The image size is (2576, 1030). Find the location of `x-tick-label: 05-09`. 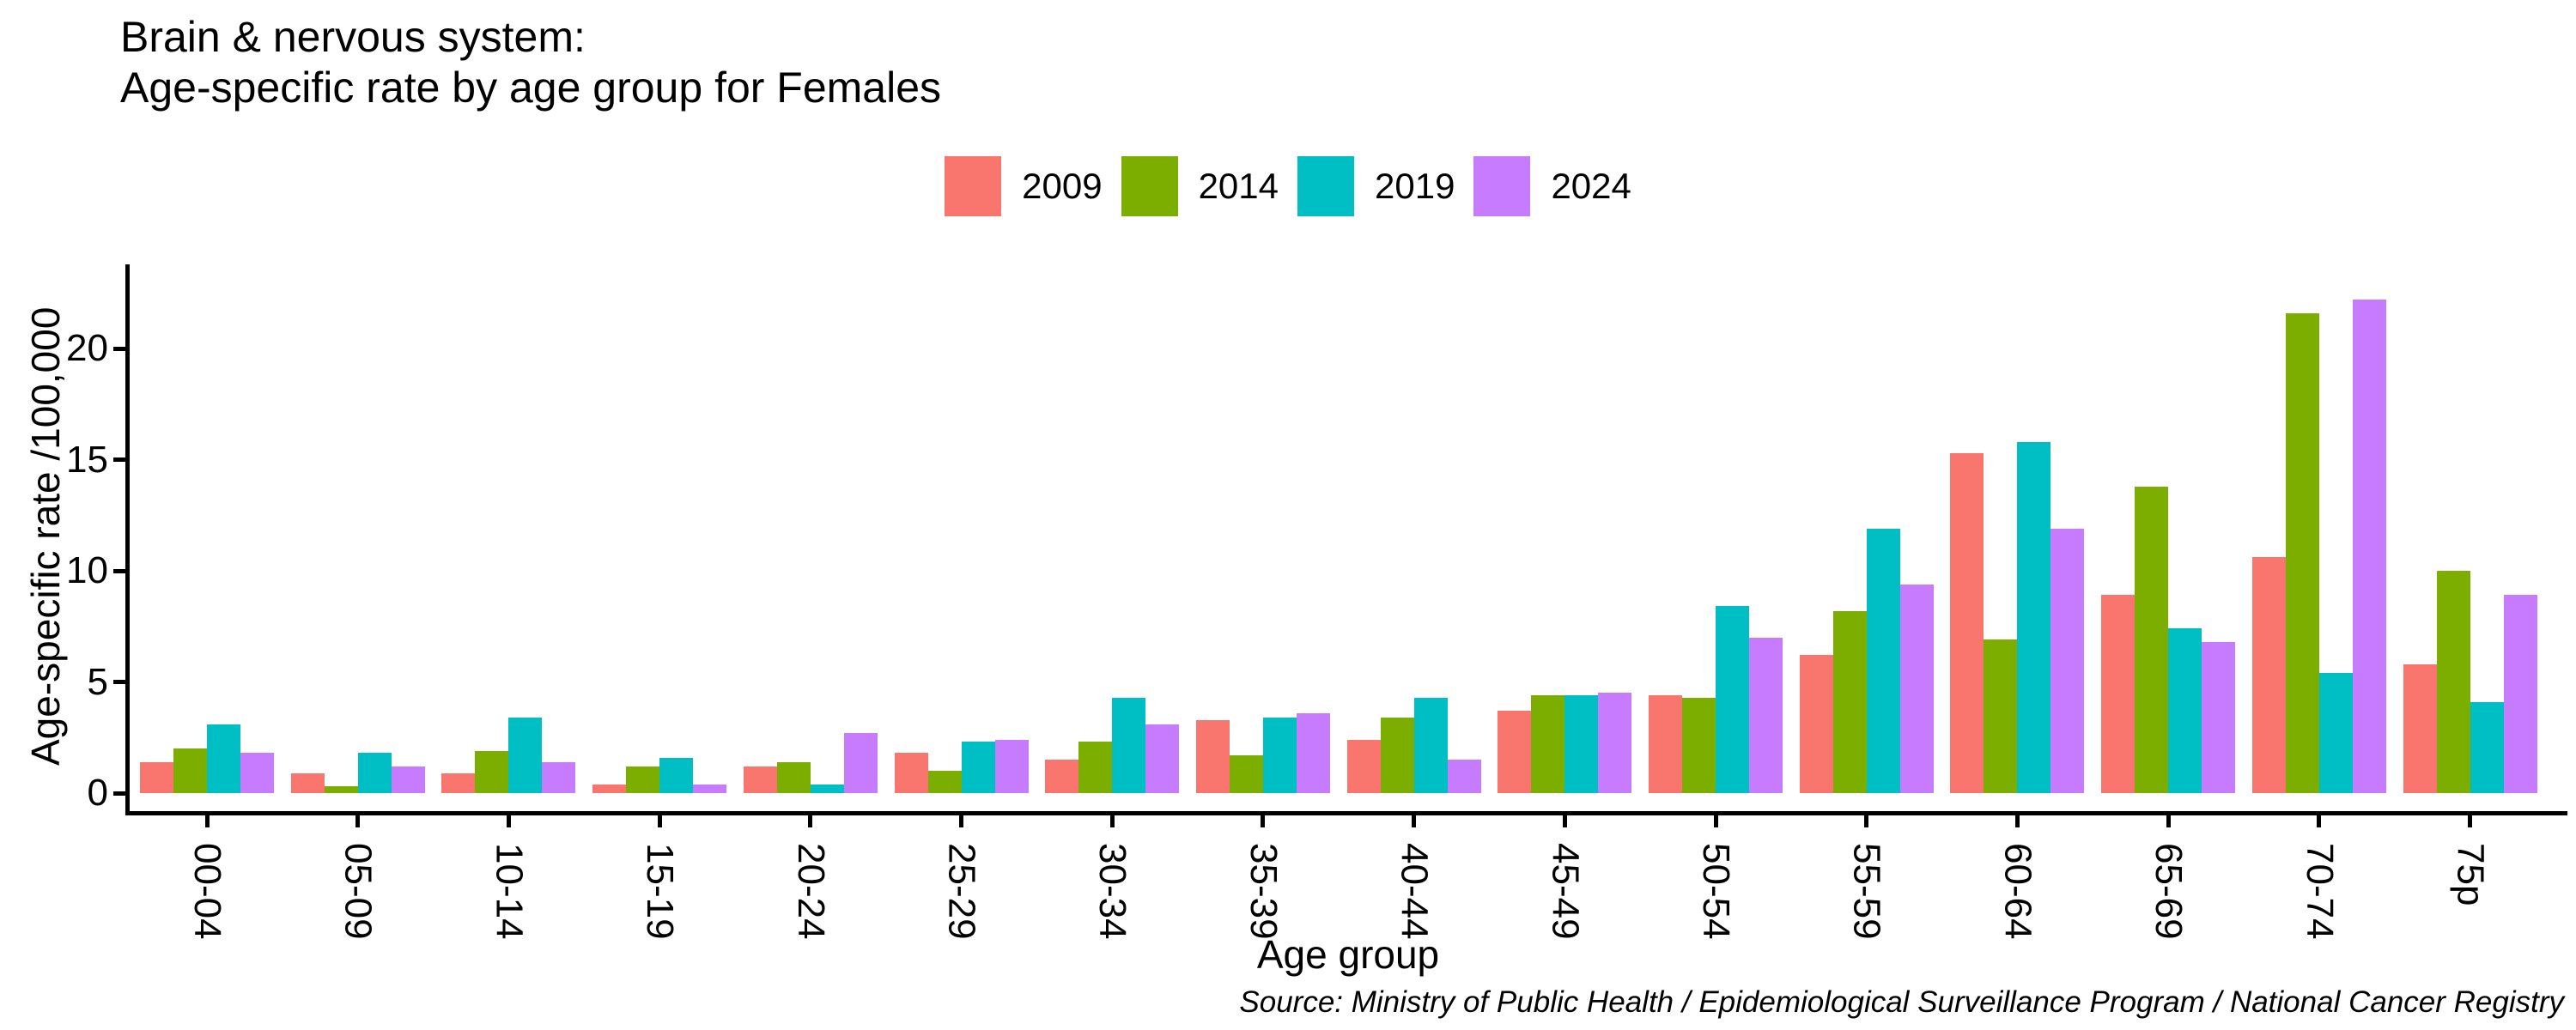

x-tick-label: 05-09 is located at coordinates (358, 891).